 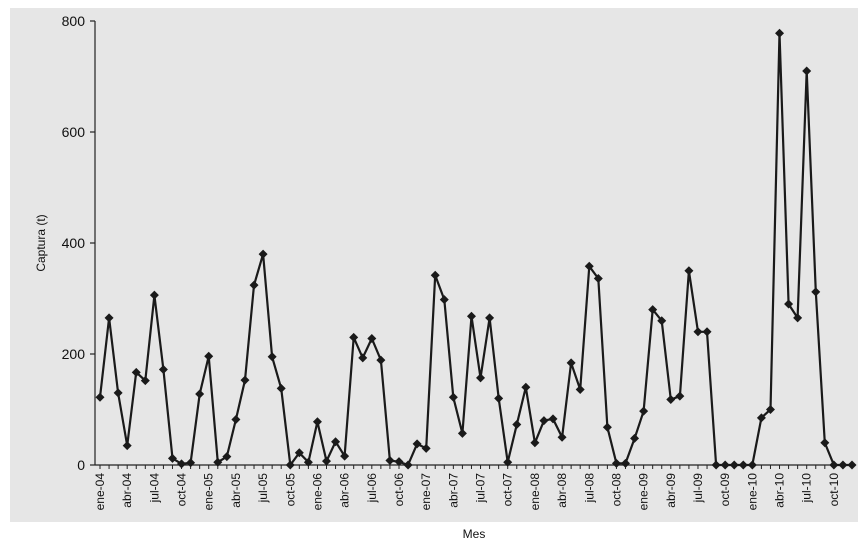 I want to click on x-tick-label: ene-04, so click(x=100, y=492).